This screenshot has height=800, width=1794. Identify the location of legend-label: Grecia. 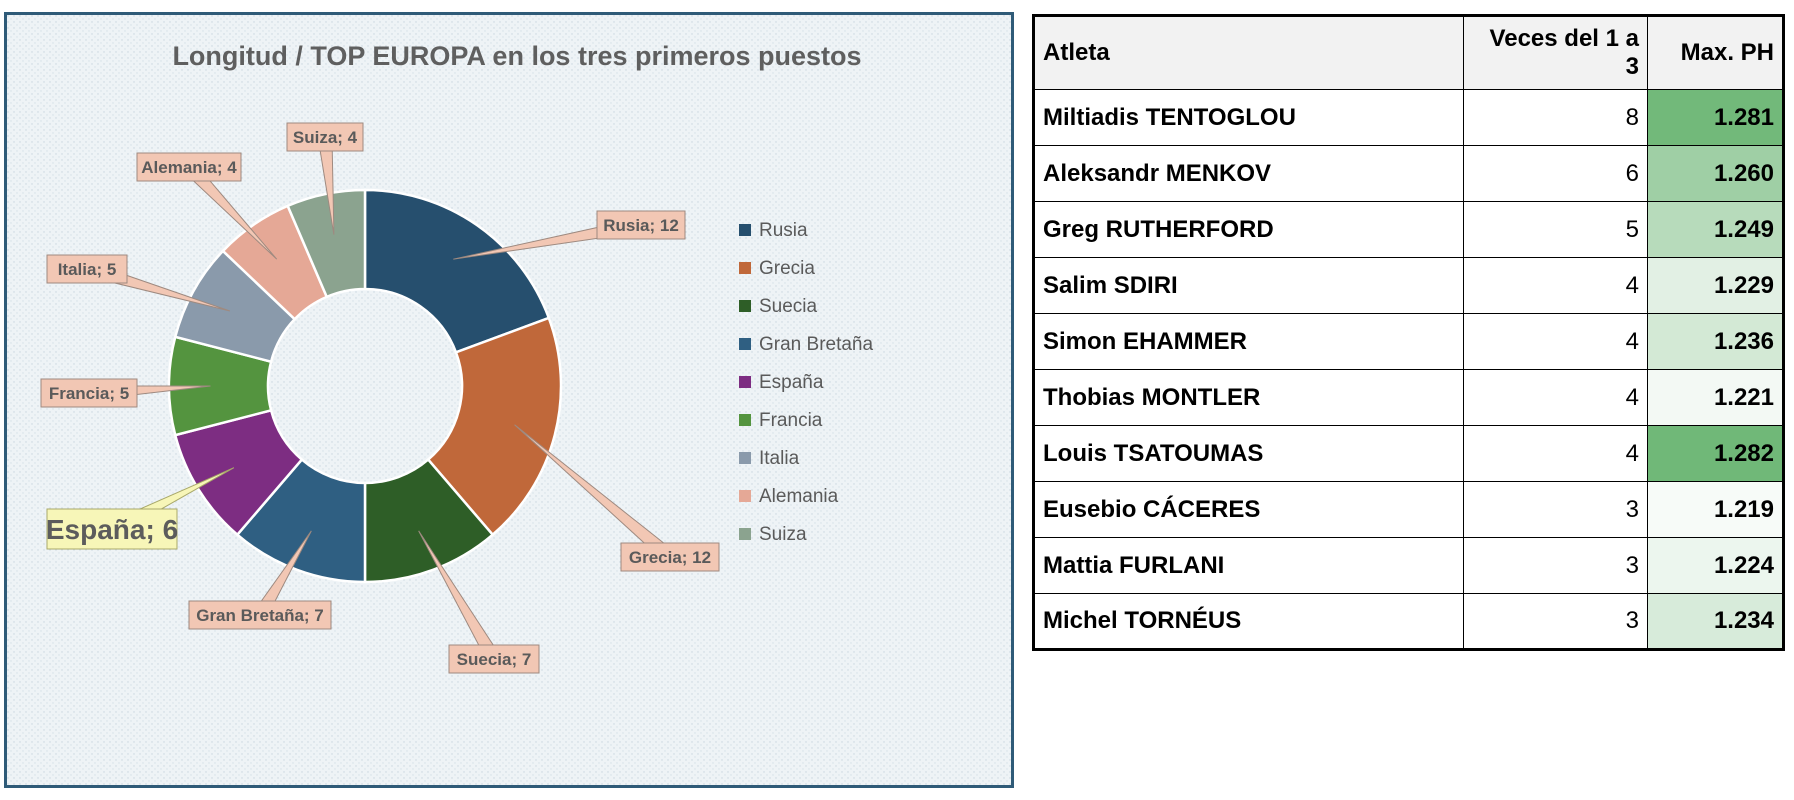
(787, 268).